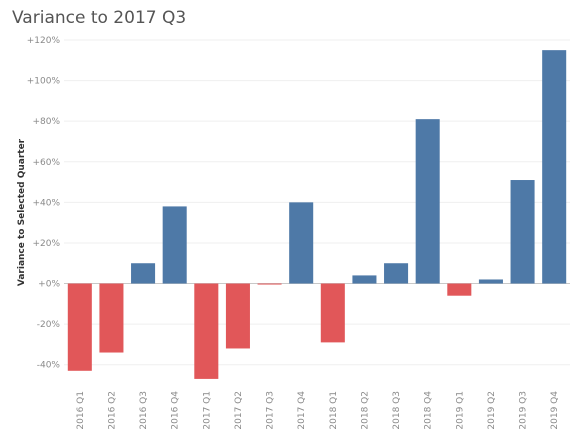 This screenshot has width=576, height=432. Describe the element at coordinates (460, 410) in the screenshot. I see `x-tick-label: 2019 Q1` at that location.